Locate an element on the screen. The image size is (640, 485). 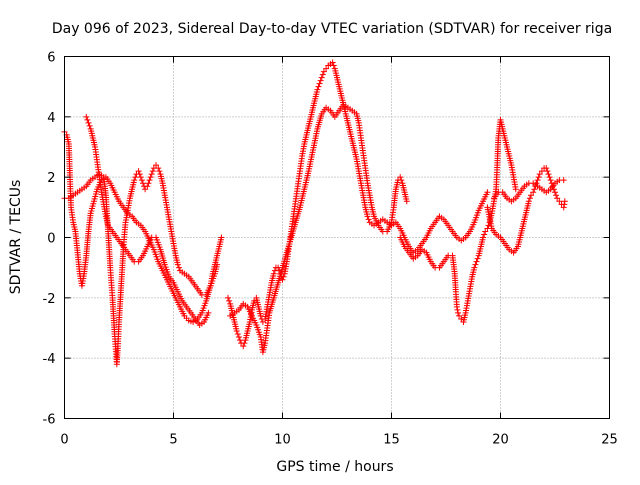
x-tick-label: 0 is located at coordinates (64, 440).